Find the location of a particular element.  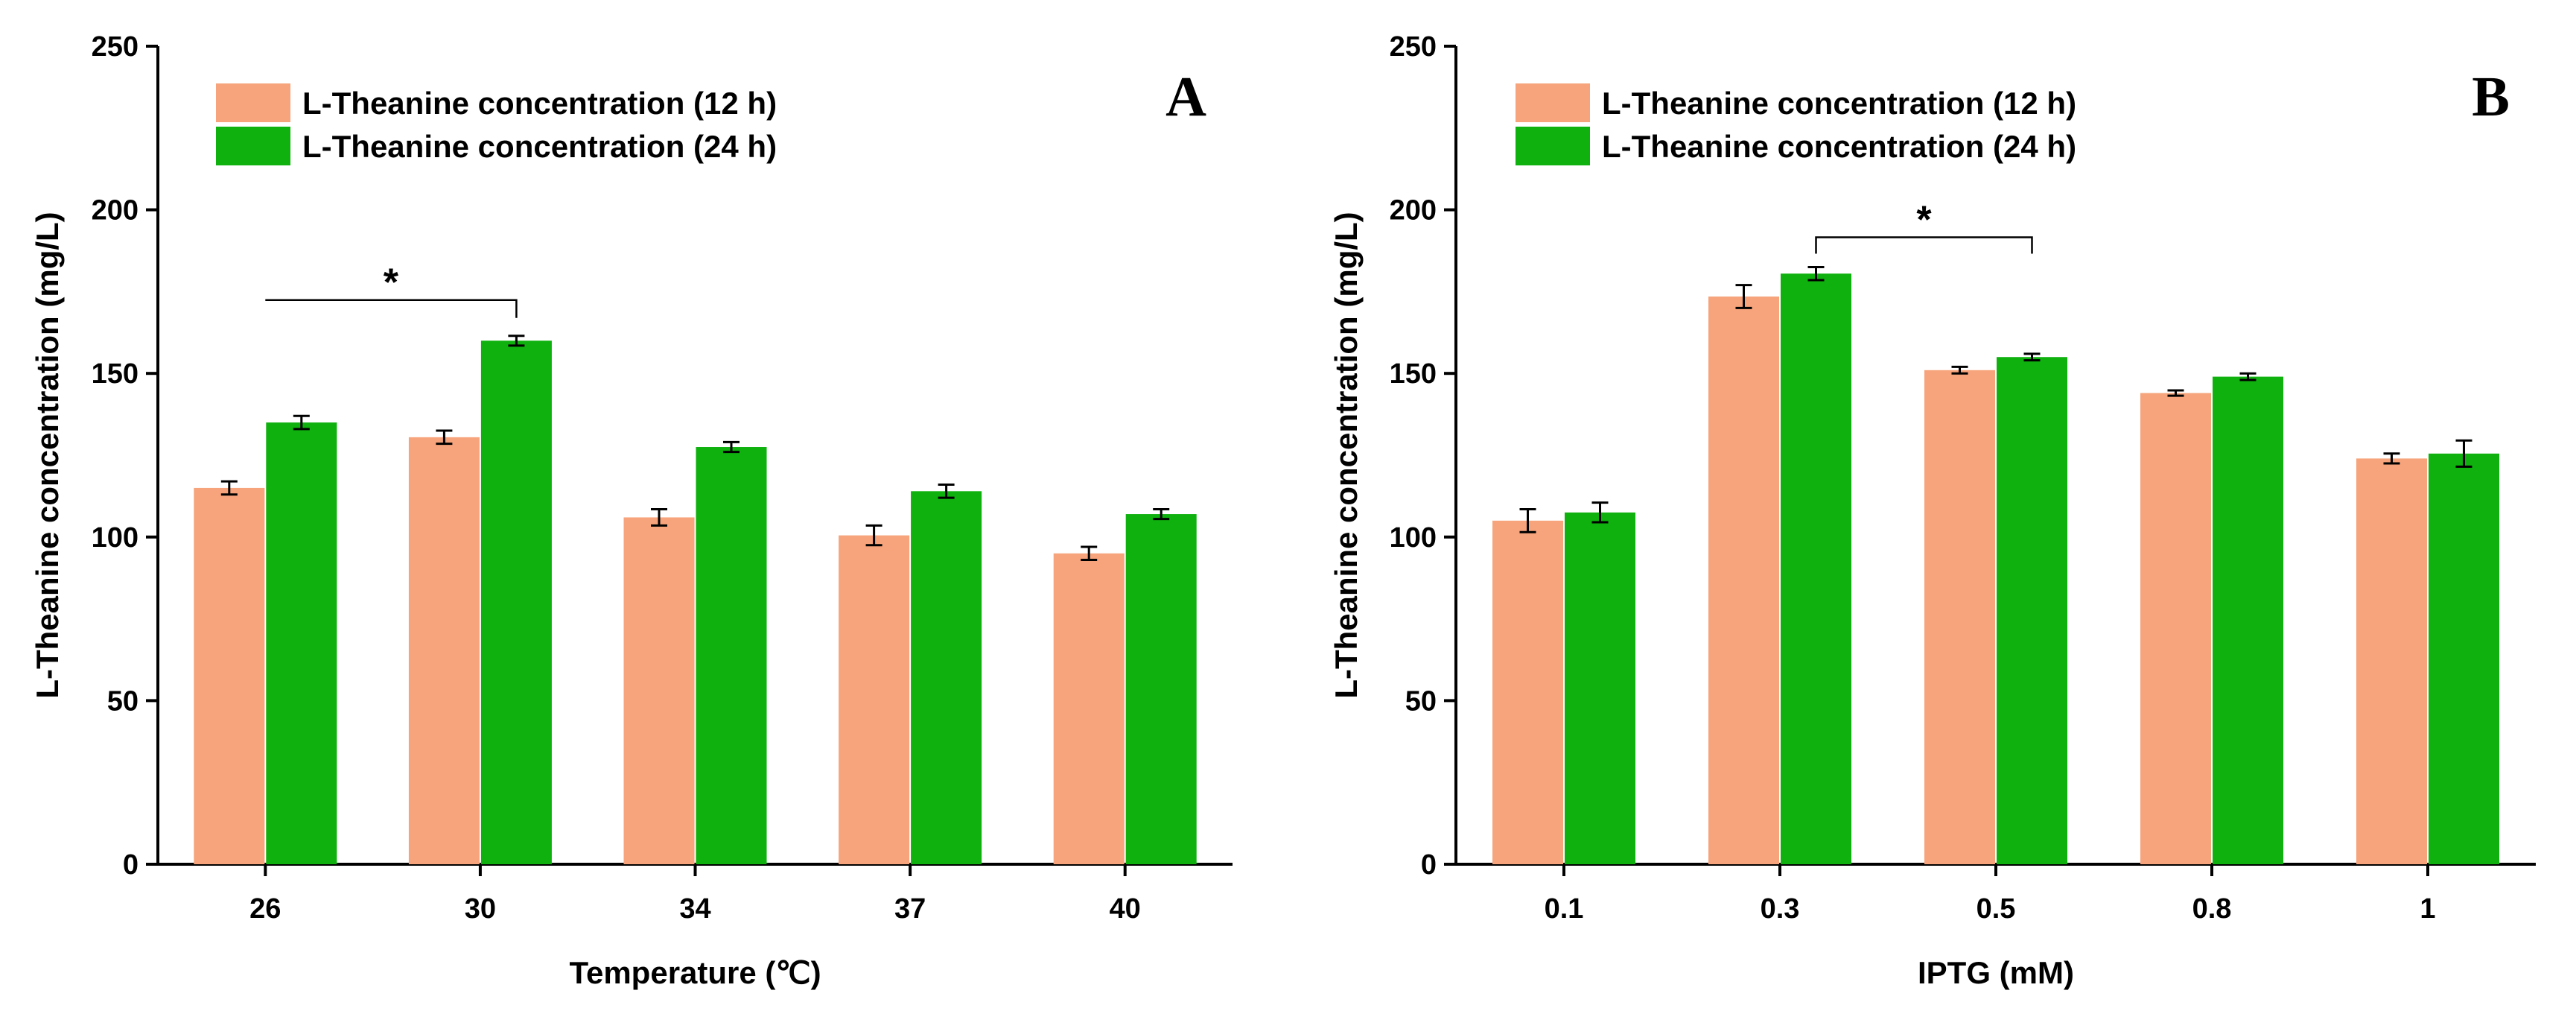

x-axis-title: IPTG (mM) is located at coordinates (1996, 972).